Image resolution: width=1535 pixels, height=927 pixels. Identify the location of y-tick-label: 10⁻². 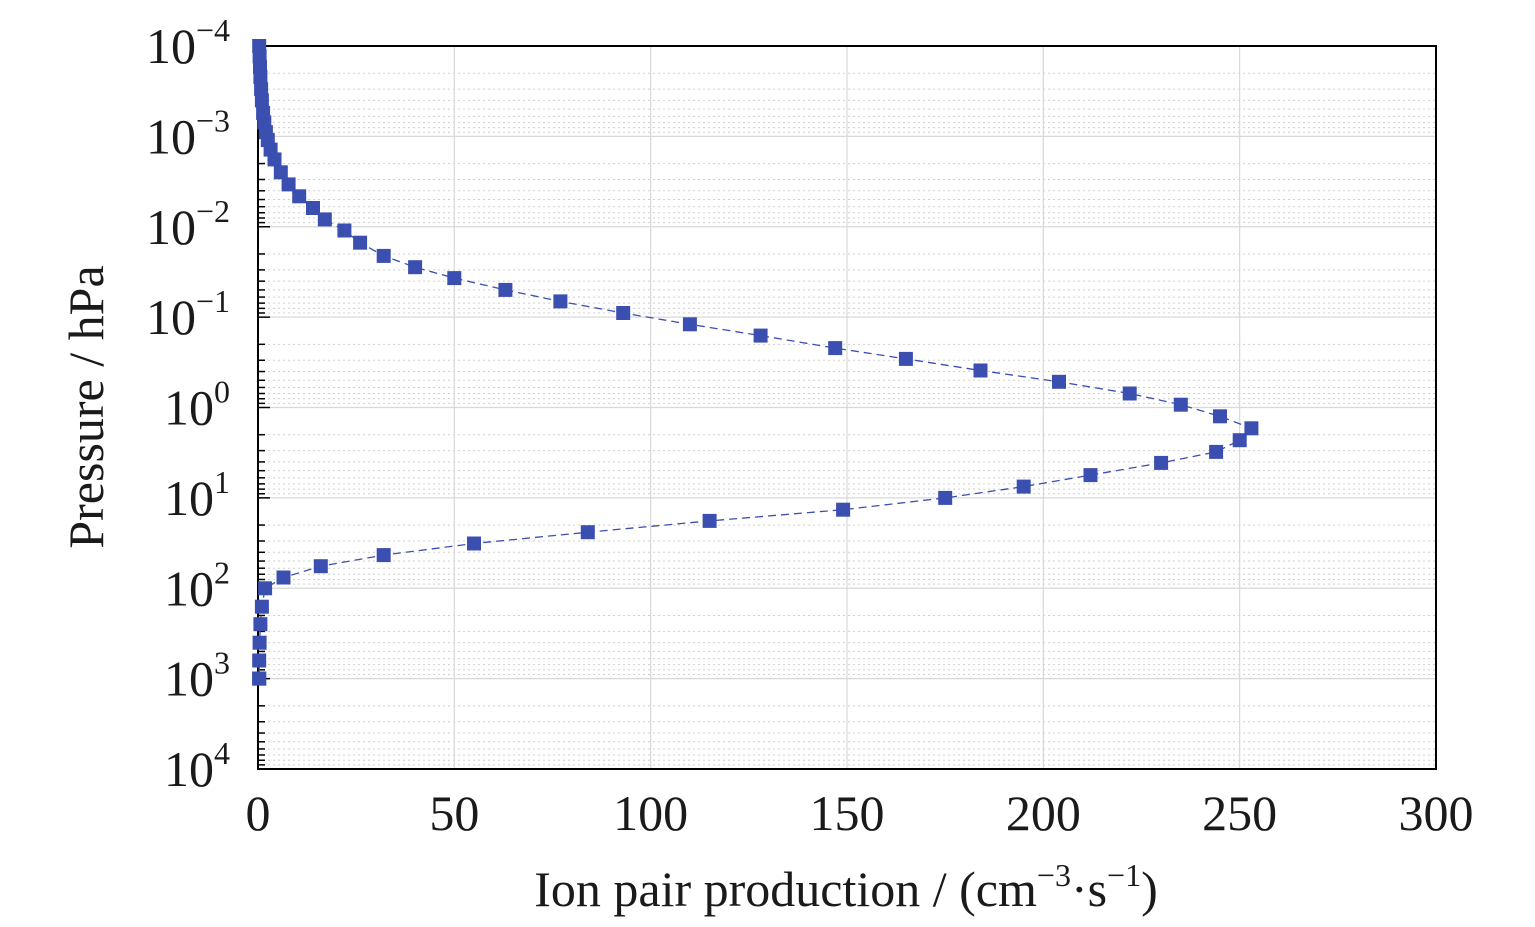
(188, 224).